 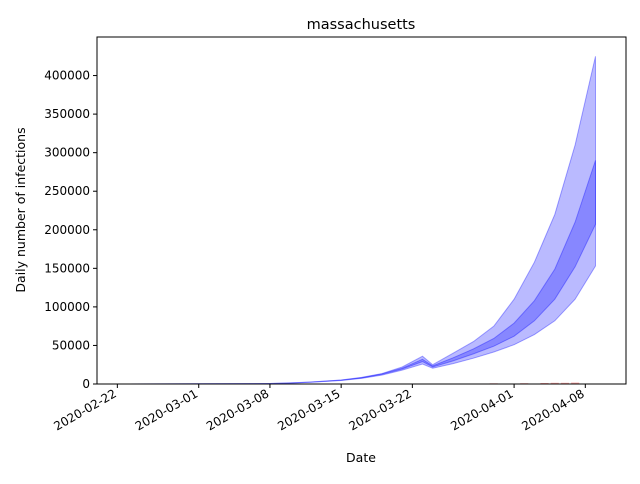 What do you see at coordinates (67, 114) in the screenshot?
I see `y-tick-label: 350000` at bounding box center [67, 114].